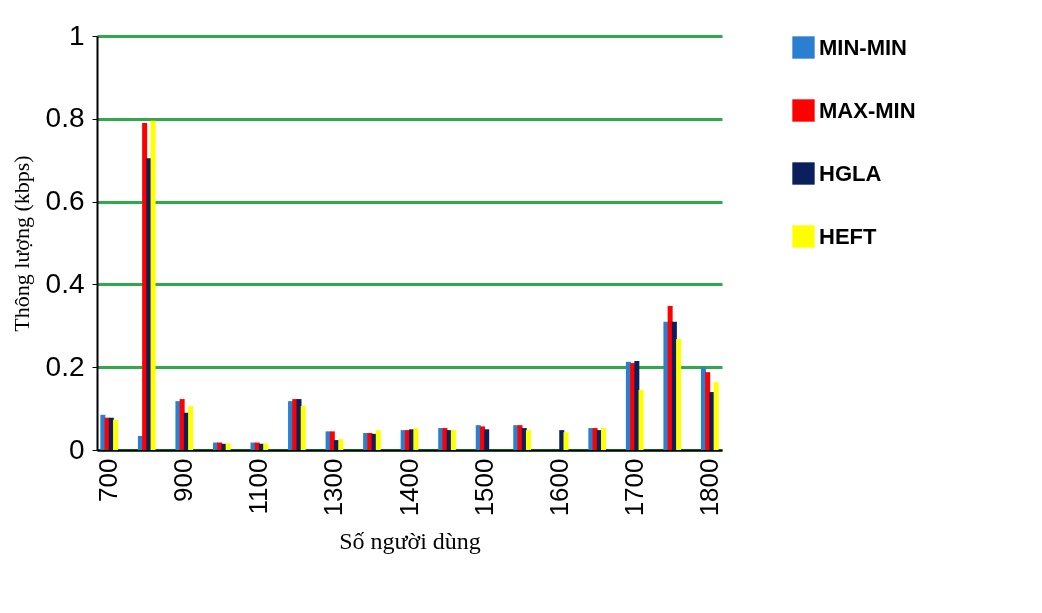  Describe the element at coordinates (633, 487) in the screenshot. I see `x-tick-label: 1700` at that location.